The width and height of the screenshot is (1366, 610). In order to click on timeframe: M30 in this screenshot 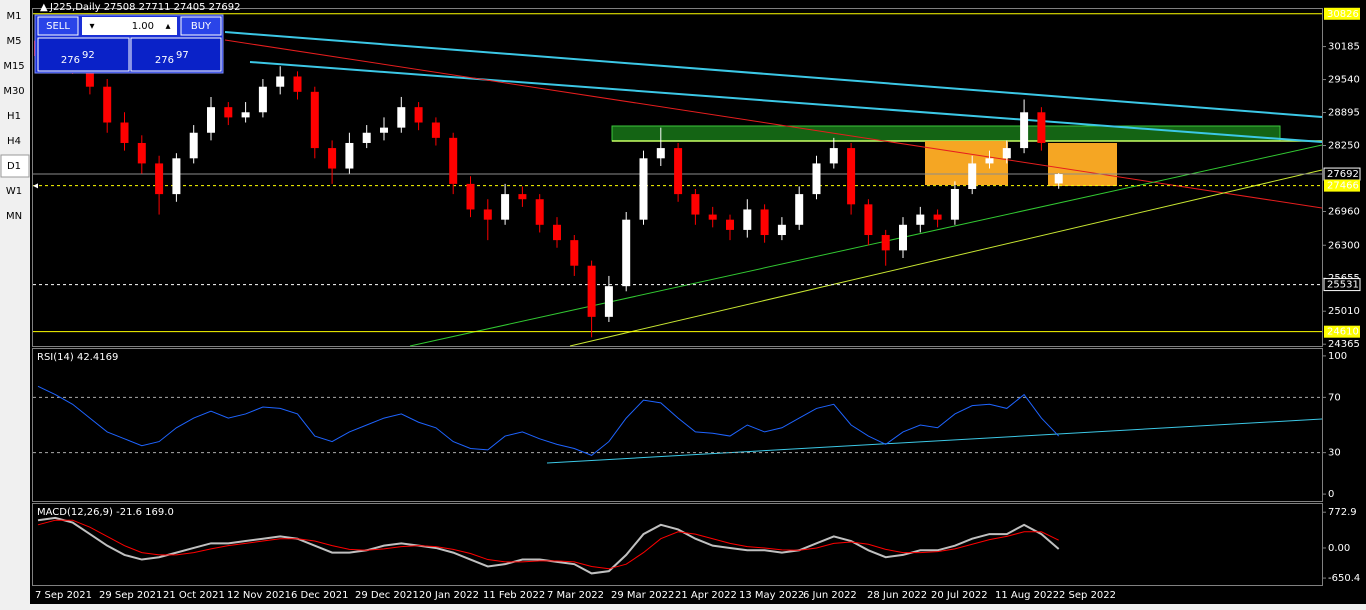, I will do `click(13, 91)`.